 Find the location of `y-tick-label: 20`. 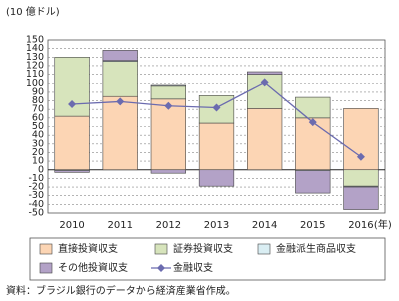

y-tick-label: 20 is located at coordinates (38, 152).